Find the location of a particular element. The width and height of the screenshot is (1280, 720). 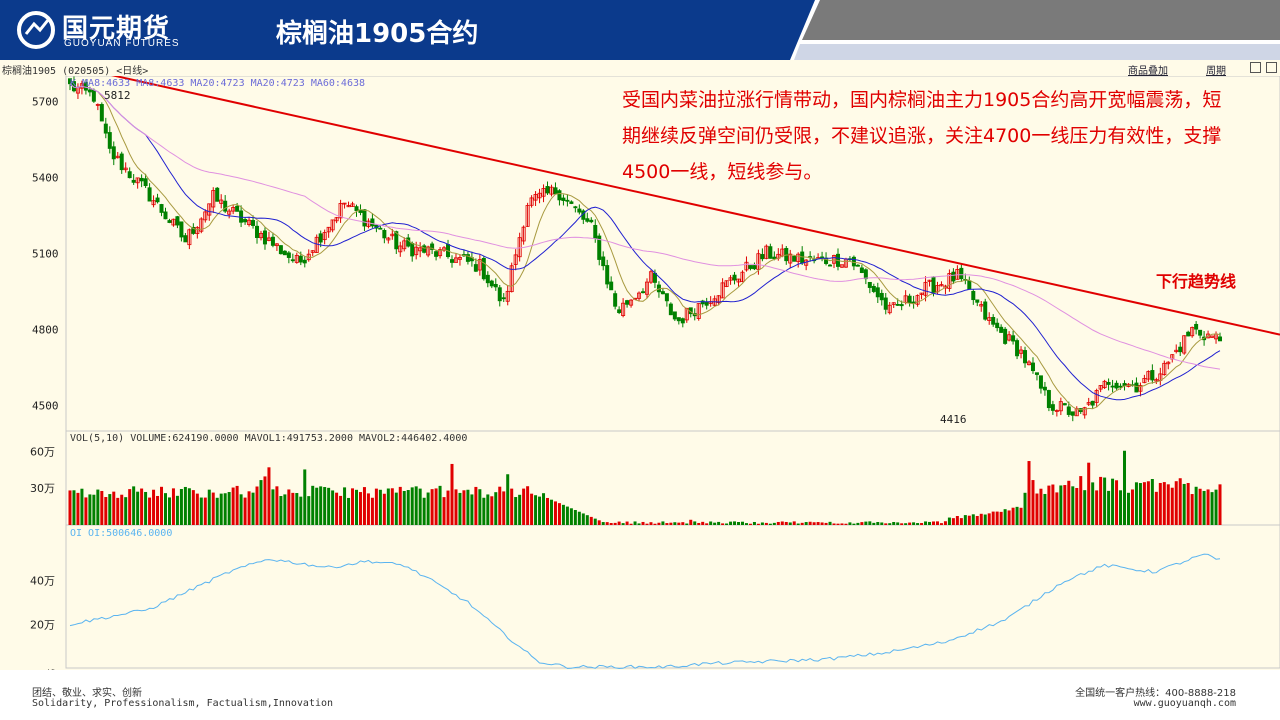

overlay-button: 商品叠加 is located at coordinates (1148, 71).